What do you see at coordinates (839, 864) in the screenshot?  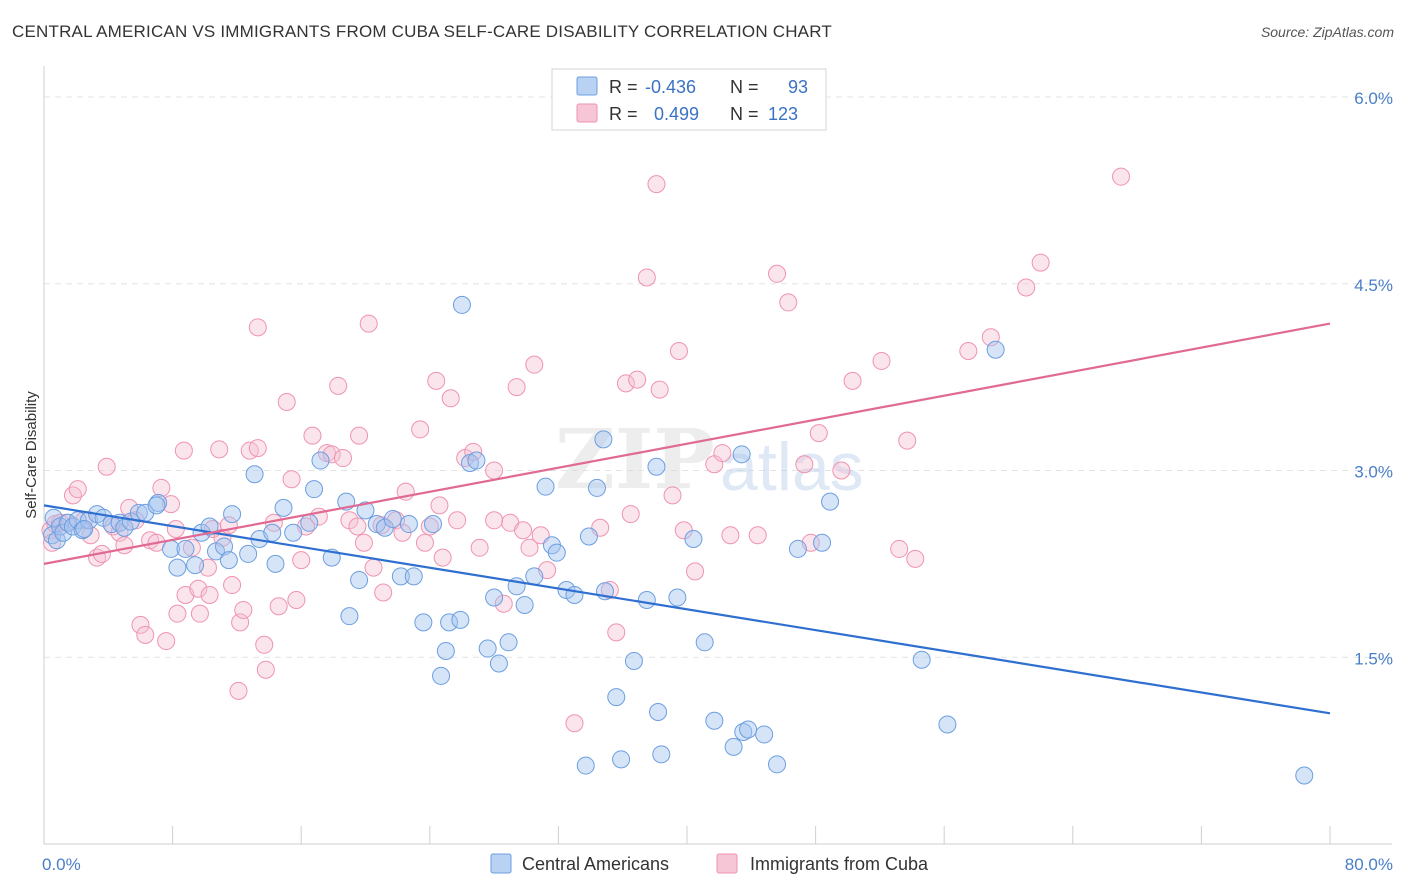 I see `bottom-legend-immigrants-from-cuba: Immigrants from Cuba` at bounding box center [839, 864].